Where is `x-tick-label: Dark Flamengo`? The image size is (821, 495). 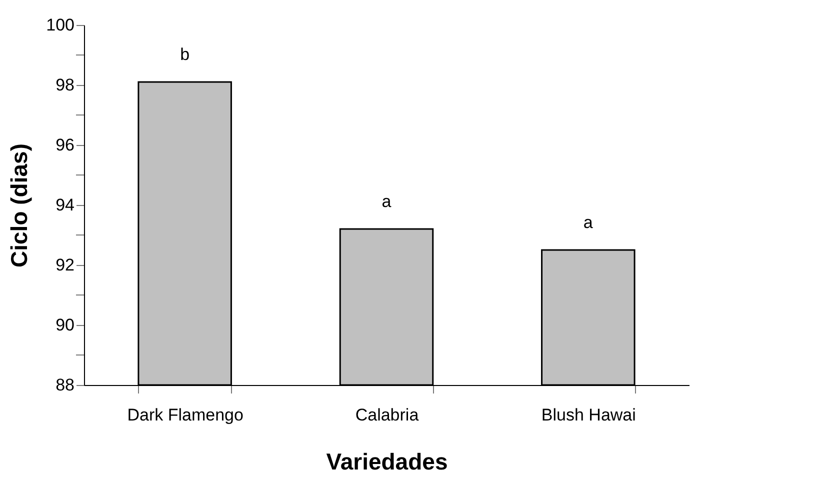 x-tick-label: Dark Flamengo is located at coordinates (185, 415).